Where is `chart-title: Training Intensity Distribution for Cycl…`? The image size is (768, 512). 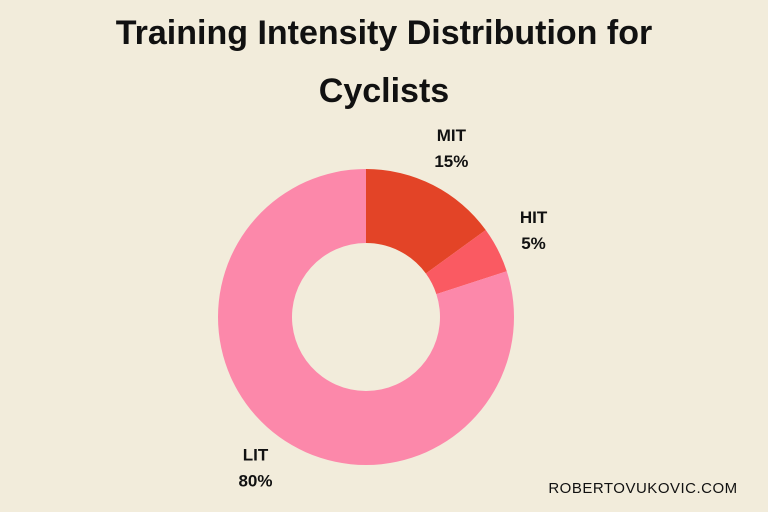
chart-title: Training Intensity Distribution for Cycl… is located at coordinates (384, 62).